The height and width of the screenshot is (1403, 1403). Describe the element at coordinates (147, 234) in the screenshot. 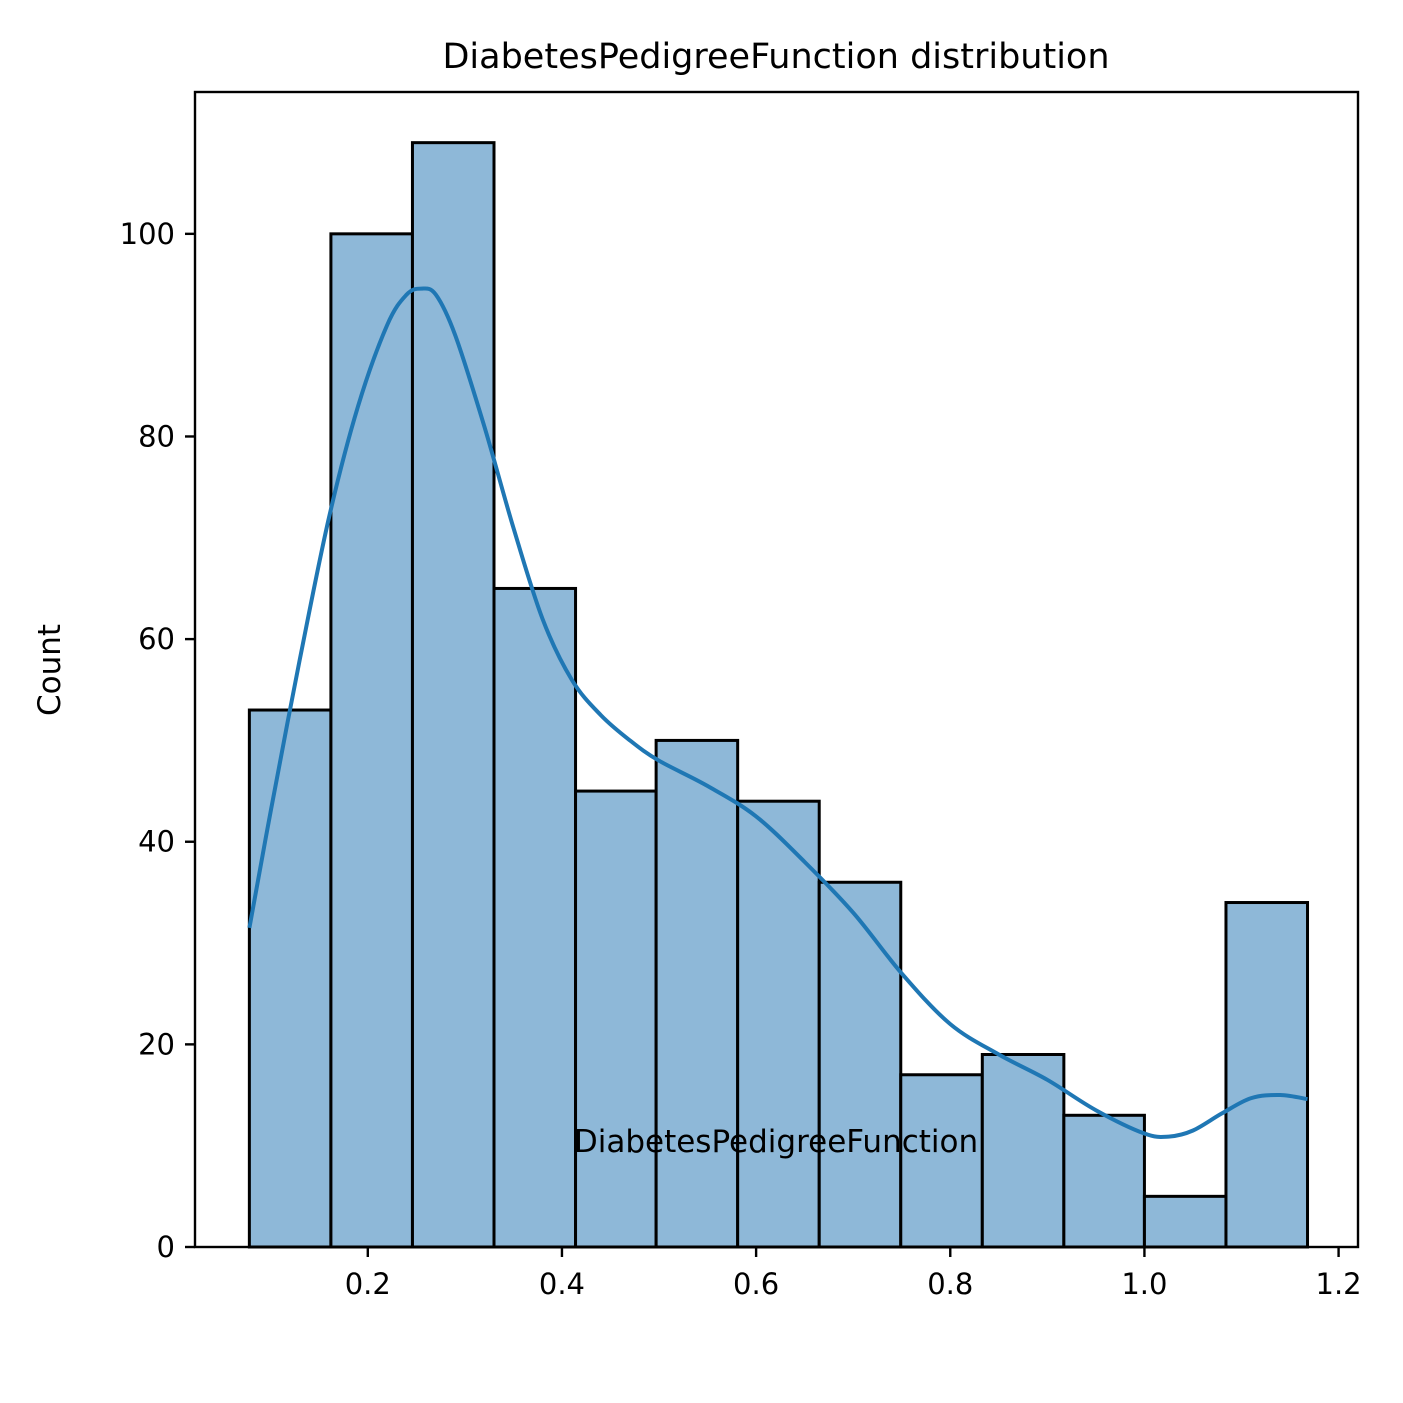

I see `y-tick-label: 100` at that location.